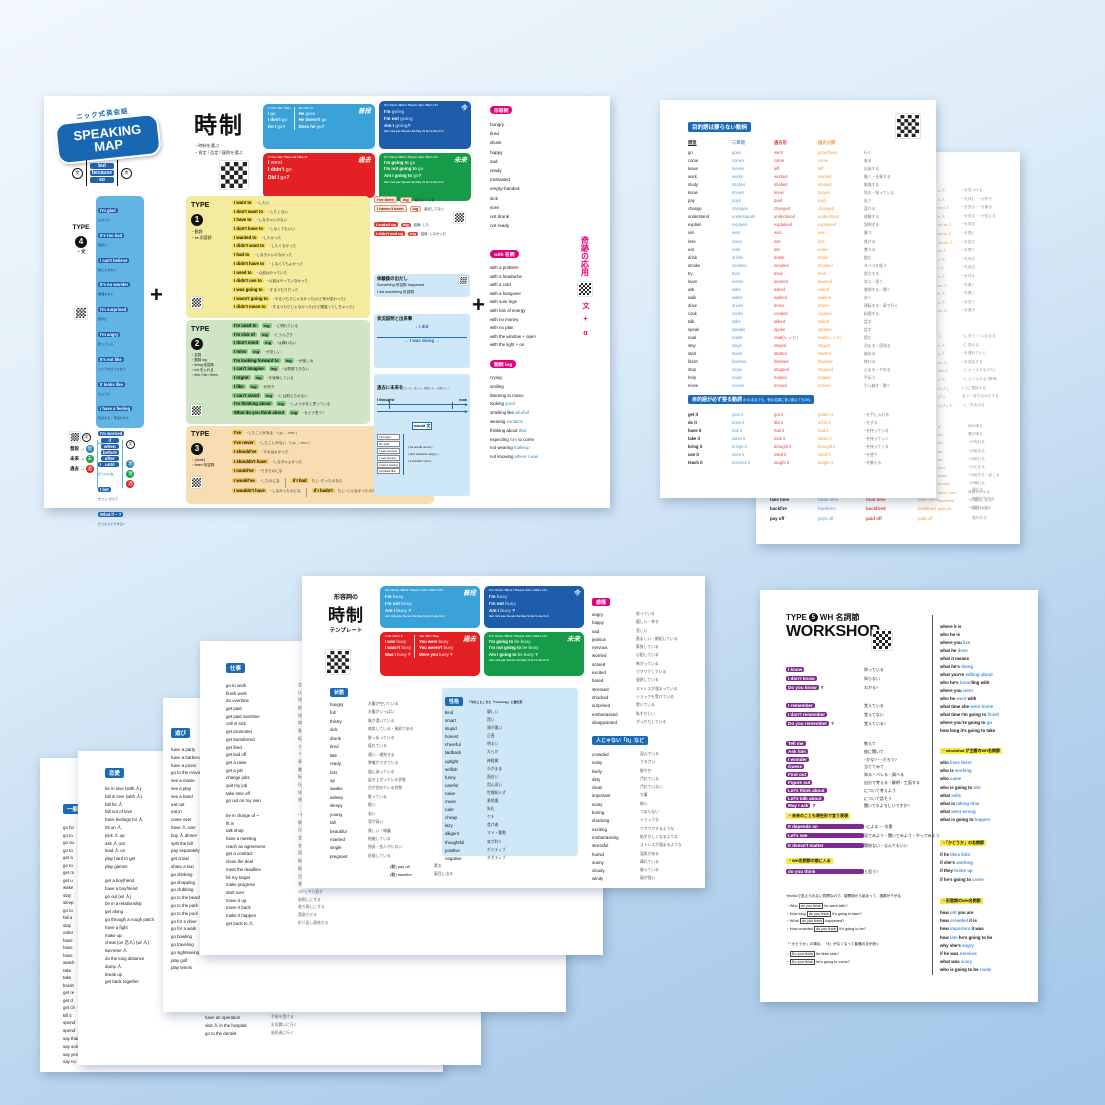 This screenshot has height=1105, width=1105. What do you see at coordinates (223, 1017) in the screenshot?
I see `phrase-en: have an operation` at bounding box center [223, 1017].